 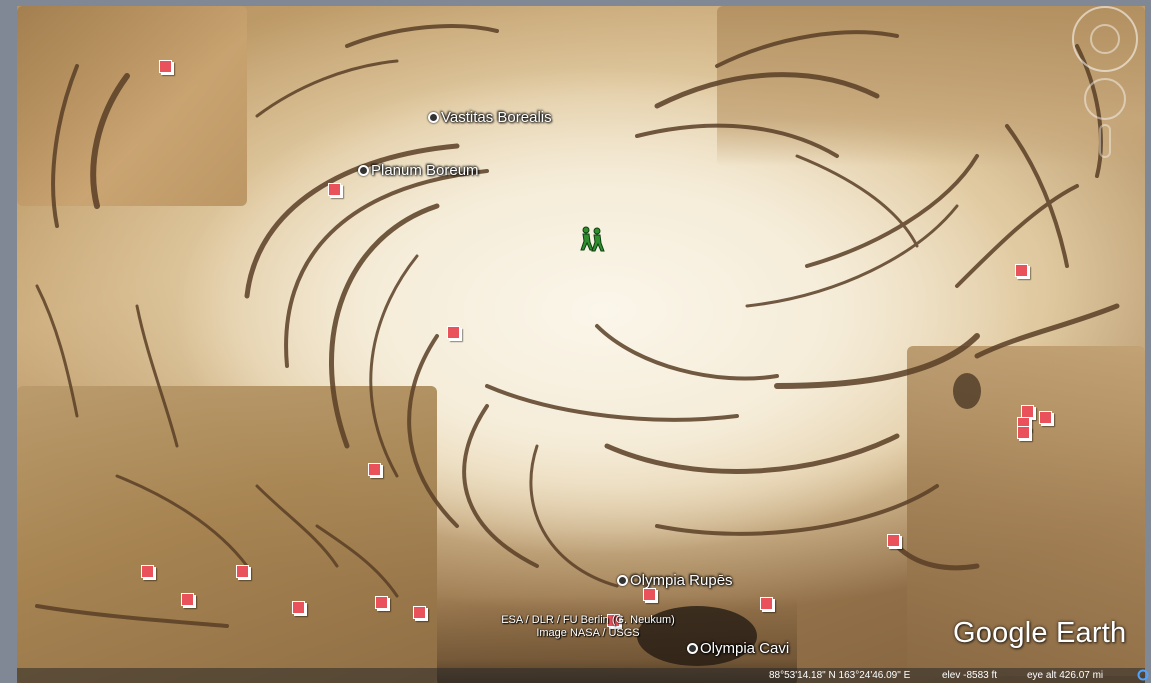 What do you see at coordinates (840, 675) in the screenshot?
I see `coordinates-readout: 88°53'14.18" N 163°24'46.09" E` at bounding box center [840, 675].